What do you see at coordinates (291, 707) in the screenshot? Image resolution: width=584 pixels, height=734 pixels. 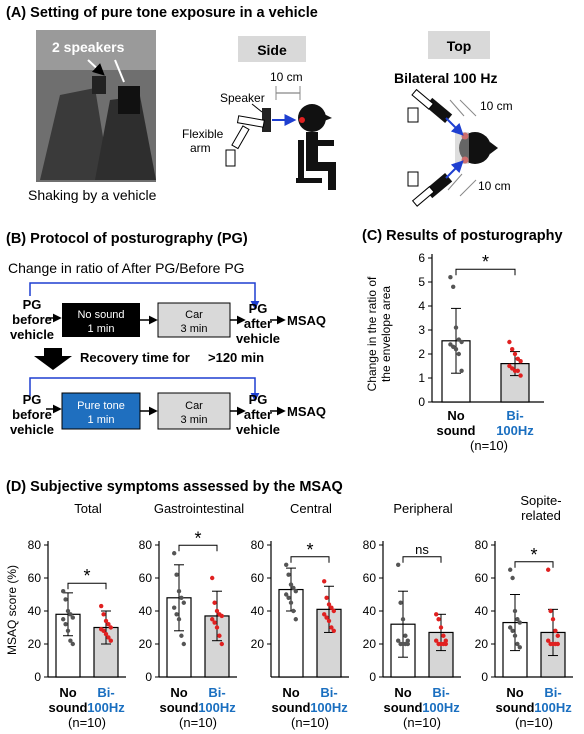 I see `x-label-no-sound: sound` at bounding box center [291, 707].